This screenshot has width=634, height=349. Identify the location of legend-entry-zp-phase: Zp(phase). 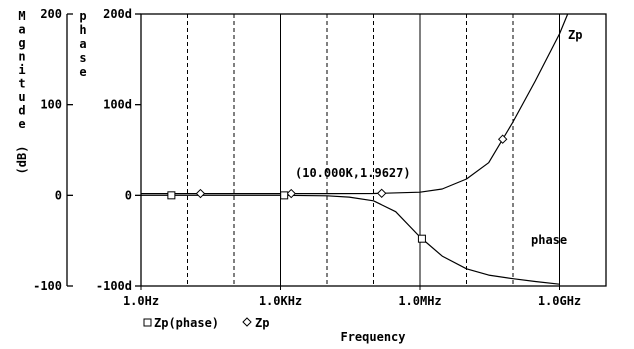
(186, 323).